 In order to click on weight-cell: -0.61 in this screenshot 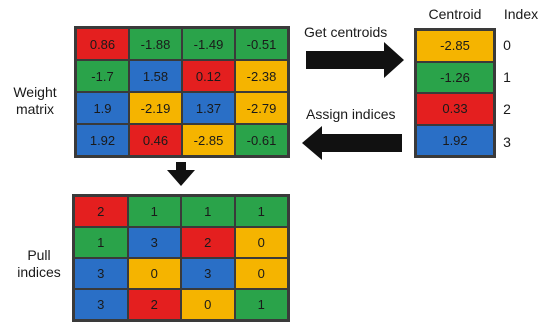, I will do `click(261, 140)`.